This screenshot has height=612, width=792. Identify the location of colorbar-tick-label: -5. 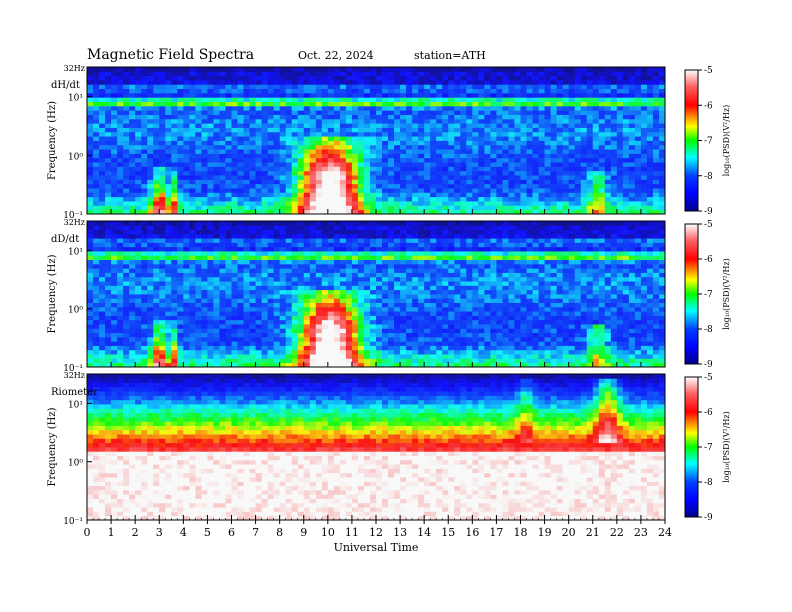
(708, 71).